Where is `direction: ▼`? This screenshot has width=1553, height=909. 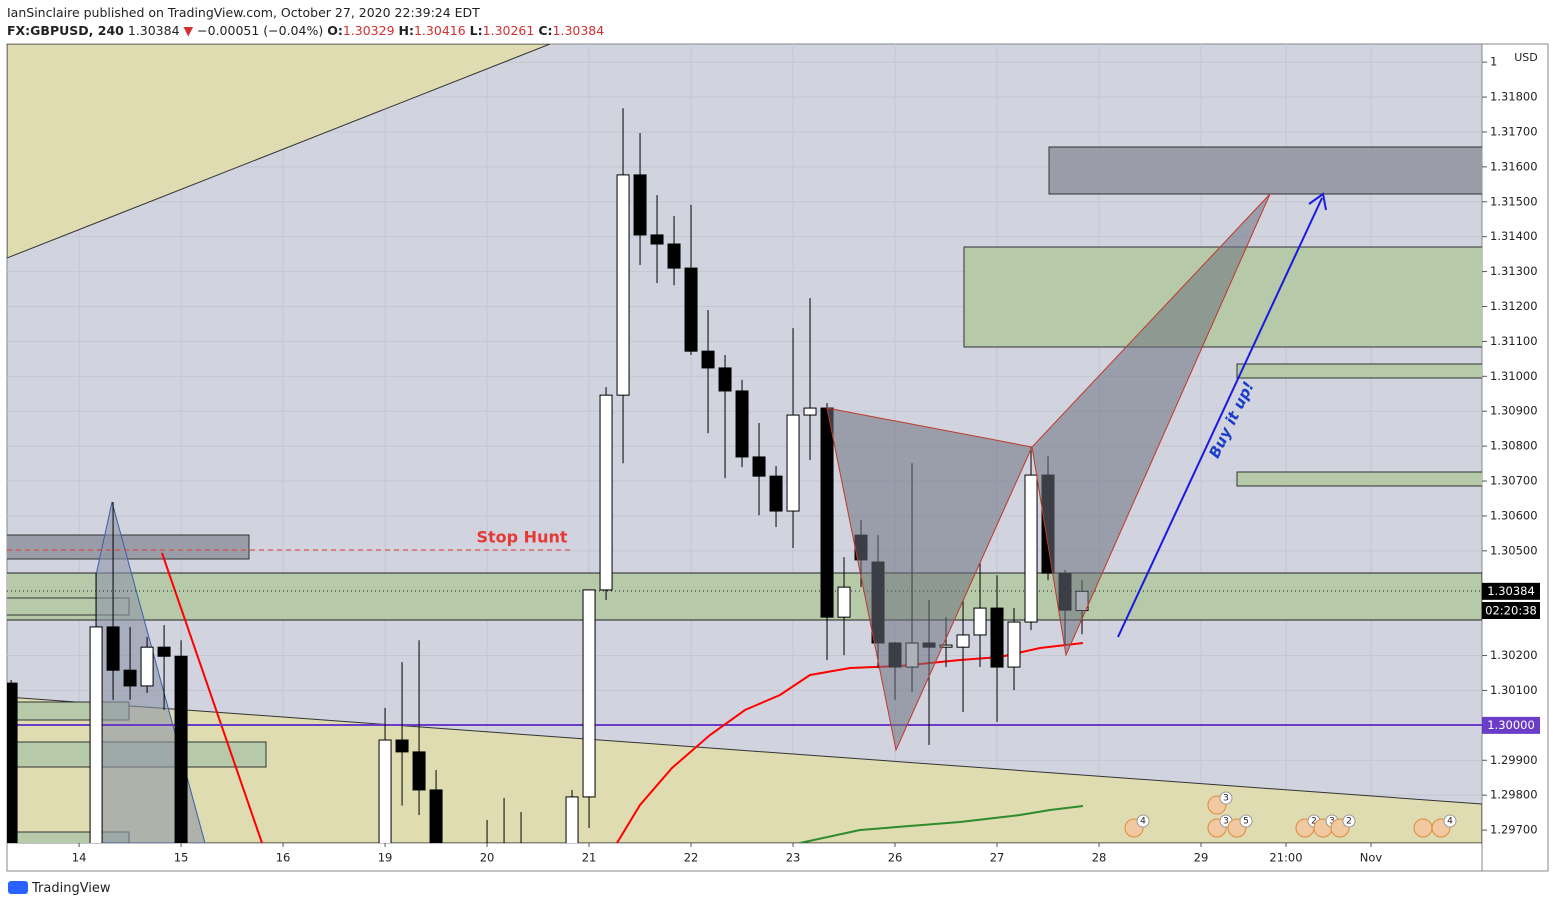 direction: ▼ is located at coordinates (188, 30).